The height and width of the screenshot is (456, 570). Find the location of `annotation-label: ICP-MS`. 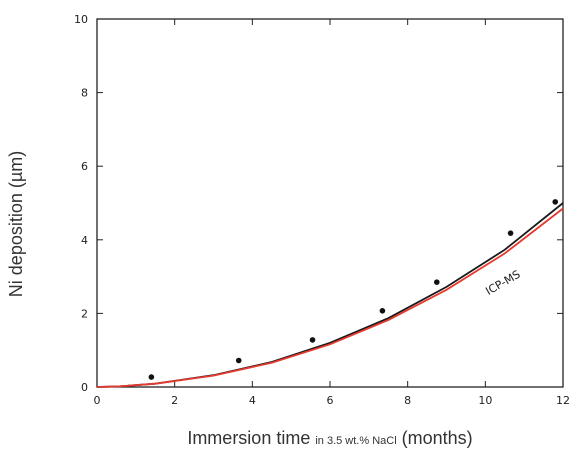

annotation-label: ICP-MS is located at coordinates (502, 283).